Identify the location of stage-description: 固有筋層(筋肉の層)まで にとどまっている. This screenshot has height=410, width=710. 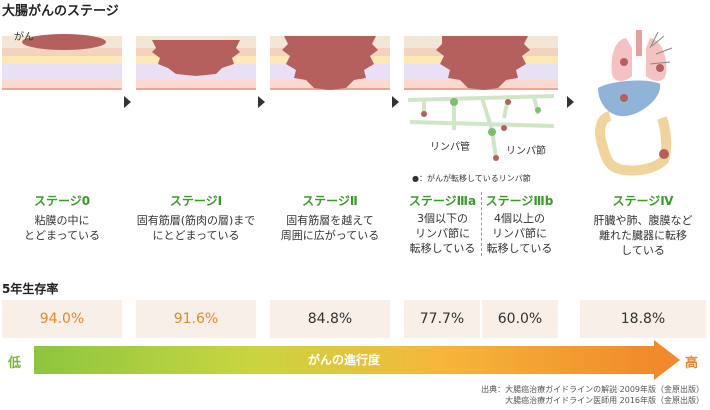
(196, 228).